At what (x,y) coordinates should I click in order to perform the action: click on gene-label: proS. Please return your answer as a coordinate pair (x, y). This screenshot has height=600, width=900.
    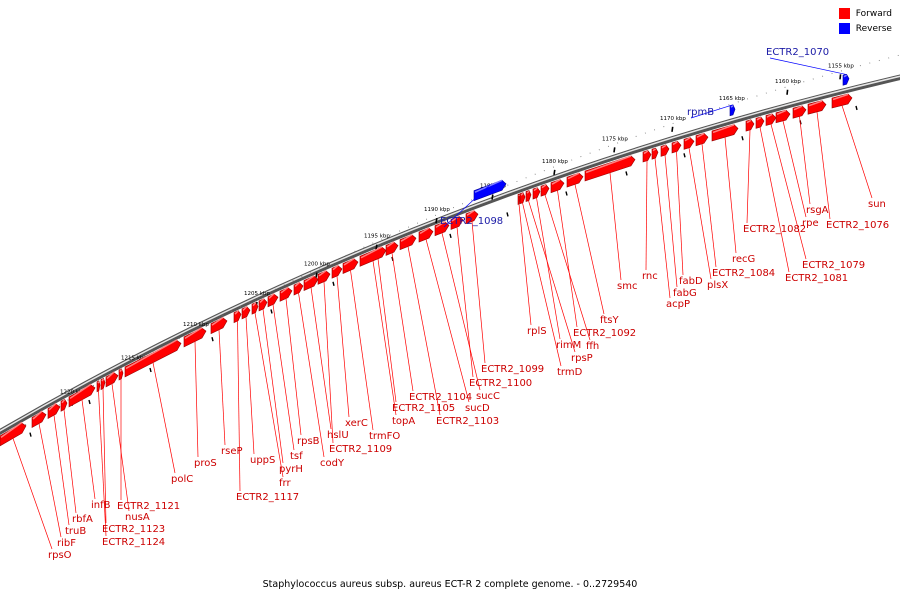
    Looking at the image, I should click on (205, 463).